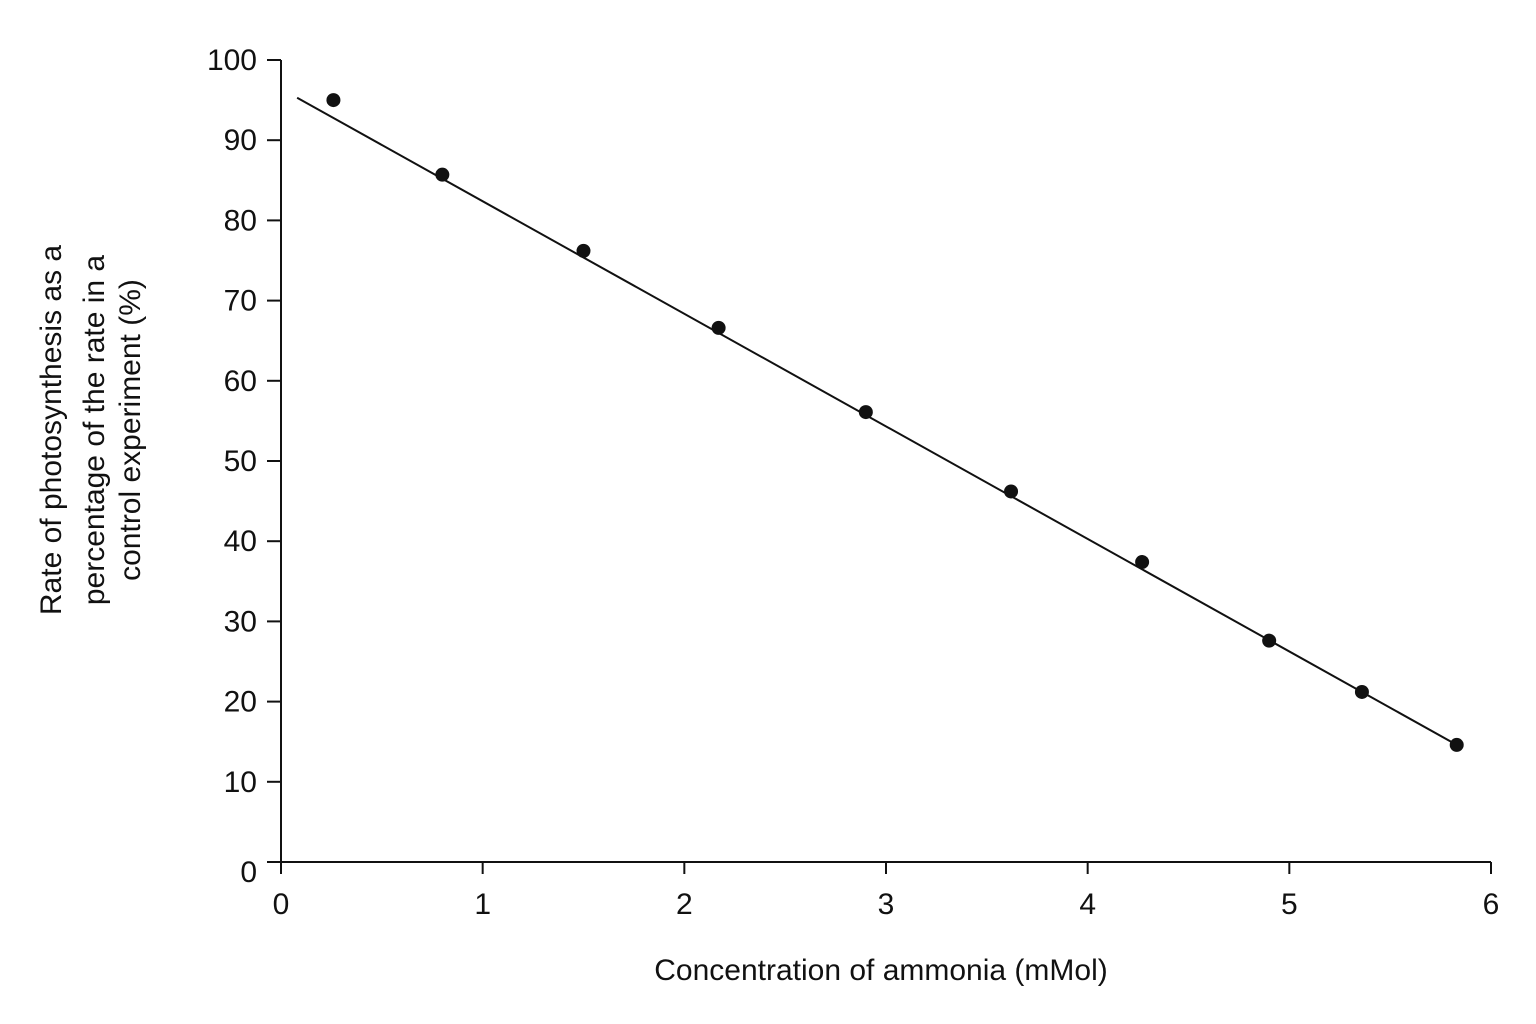  Describe the element at coordinates (240, 782) in the screenshot. I see `y-tick-label: 10` at that location.